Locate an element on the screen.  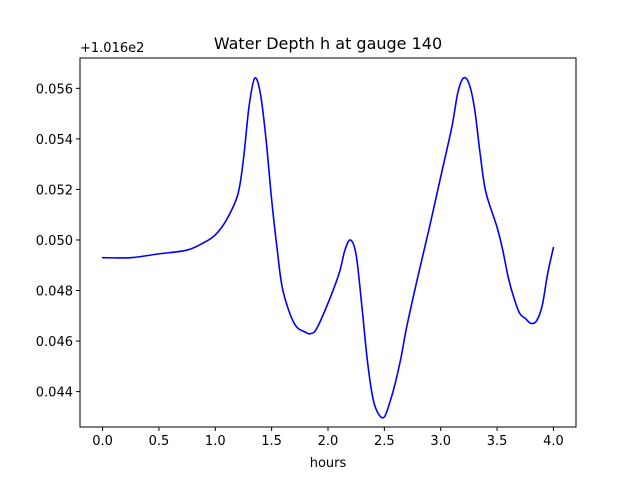
x-tick-label: 1.5 is located at coordinates (271, 441).